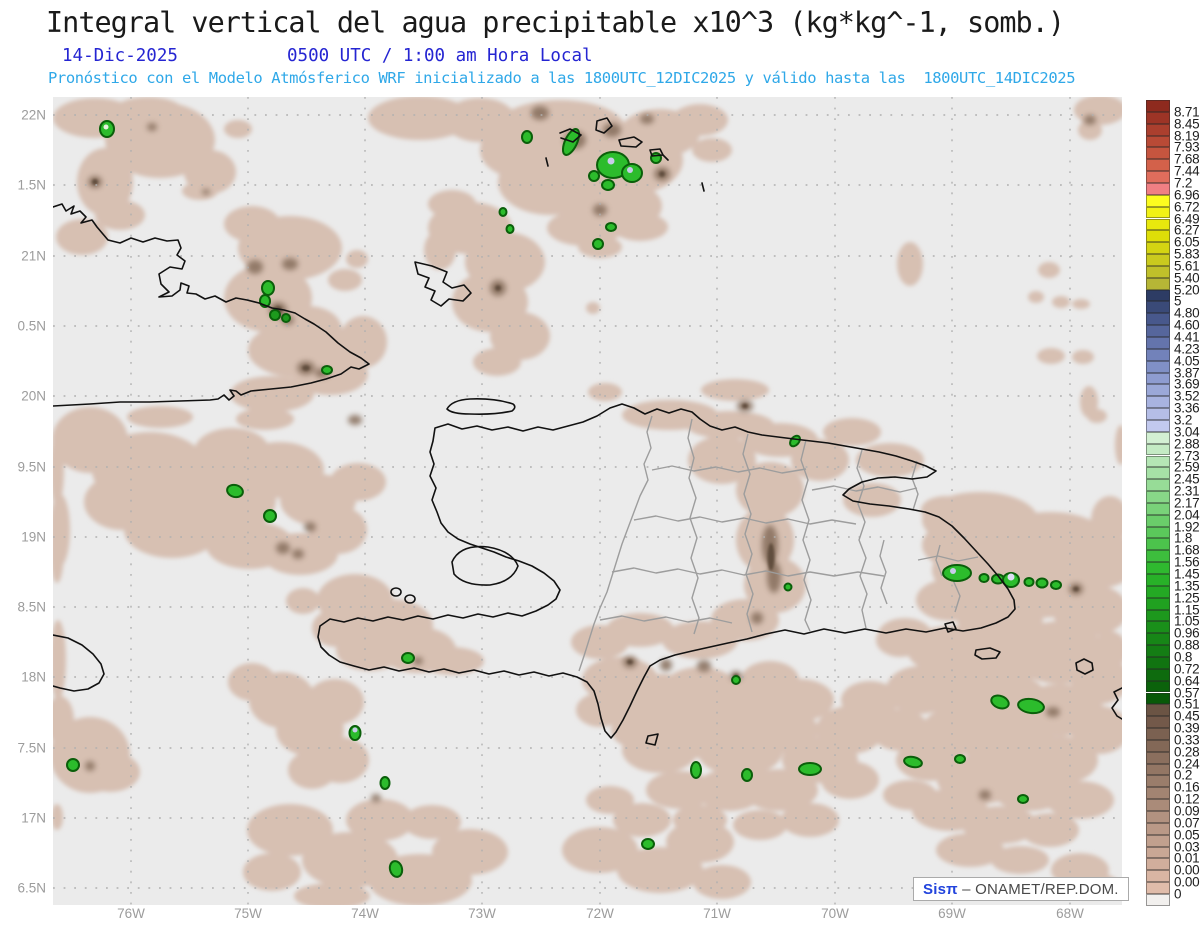  I want to click on tortuga-coastline, so click(481, 406).